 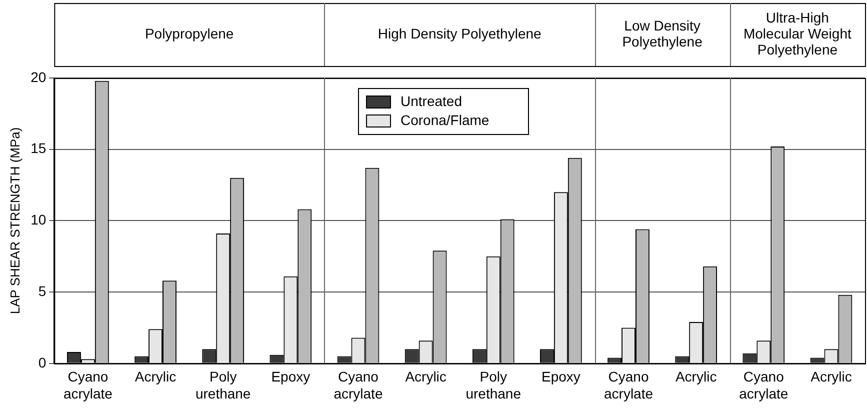 I want to click on y-tick-label: 0, so click(x=42, y=362).